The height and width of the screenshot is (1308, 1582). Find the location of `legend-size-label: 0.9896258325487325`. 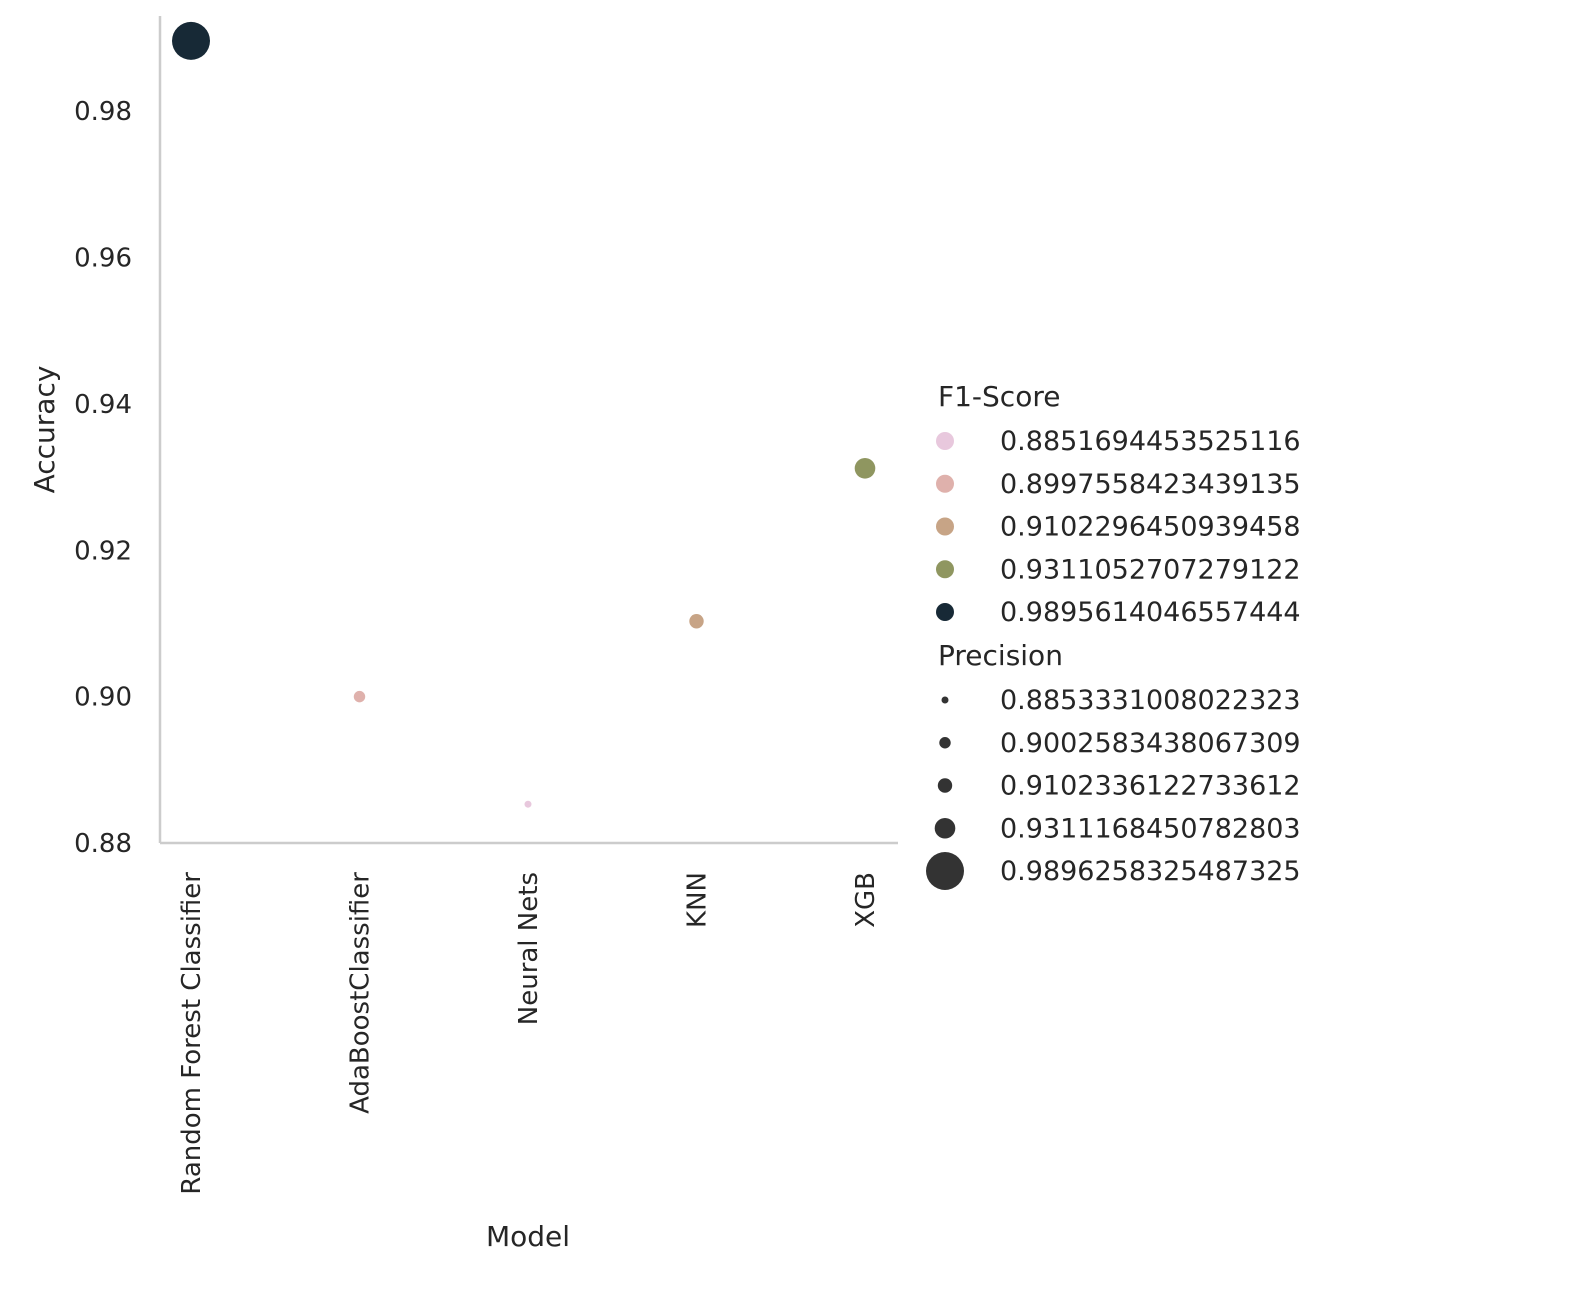

legend-size-label: 0.9896258325487325 is located at coordinates (1150, 871).